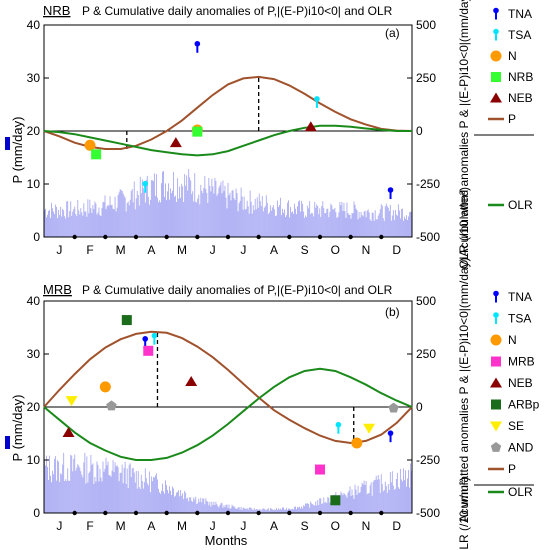 This screenshot has width=549, height=550. Describe the element at coordinates (521, 362) in the screenshot. I see `legend-label-mrb: MRB` at that location.